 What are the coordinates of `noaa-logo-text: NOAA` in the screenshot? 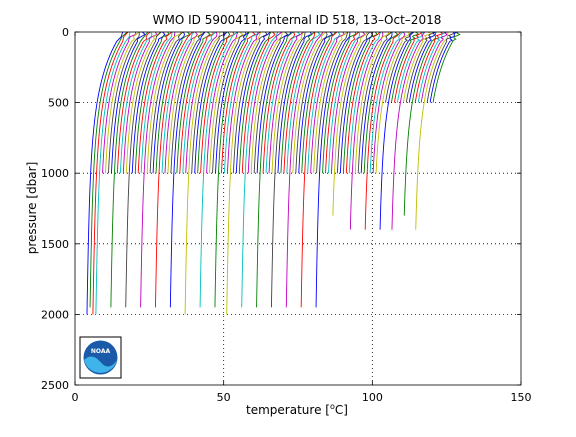 It's located at (101, 351).